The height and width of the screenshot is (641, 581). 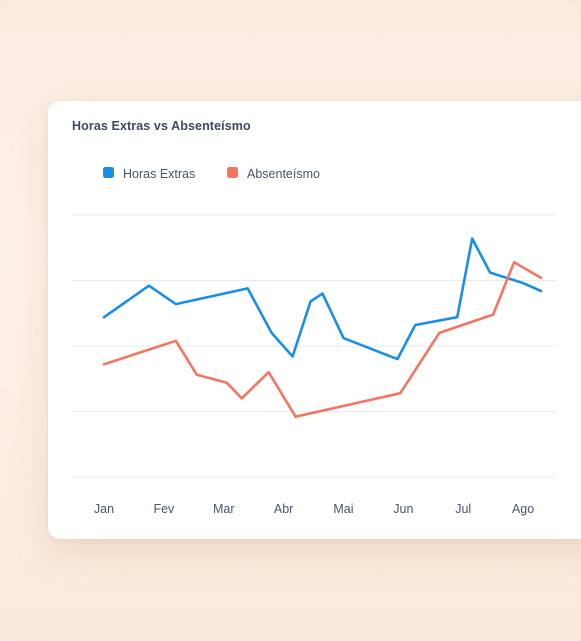 I want to click on x-tick-label: Jan, so click(x=104, y=509).